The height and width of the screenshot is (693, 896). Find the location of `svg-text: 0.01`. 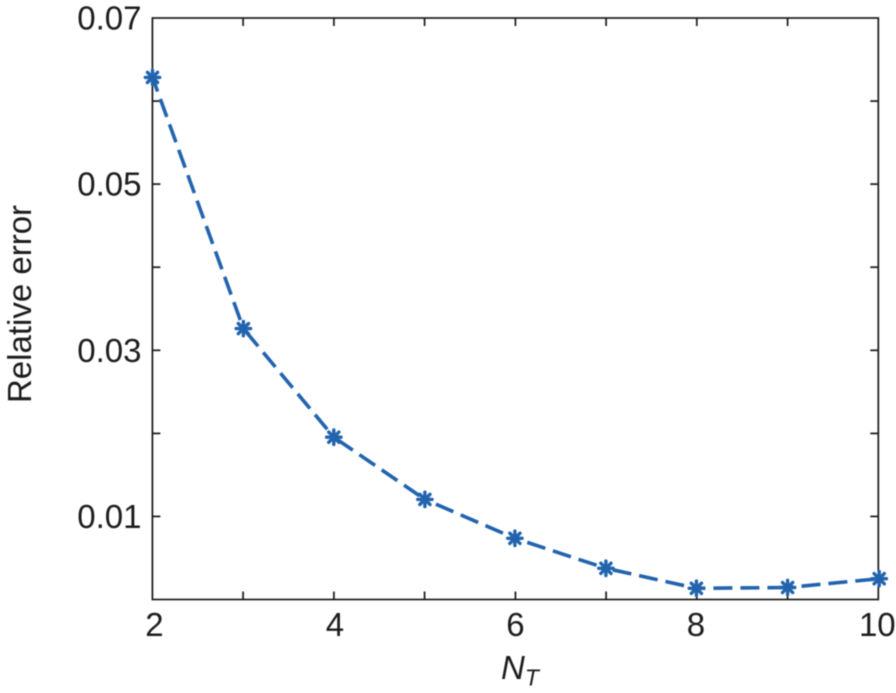

svg-text: 0.01 is located at coordinates (109, 516).